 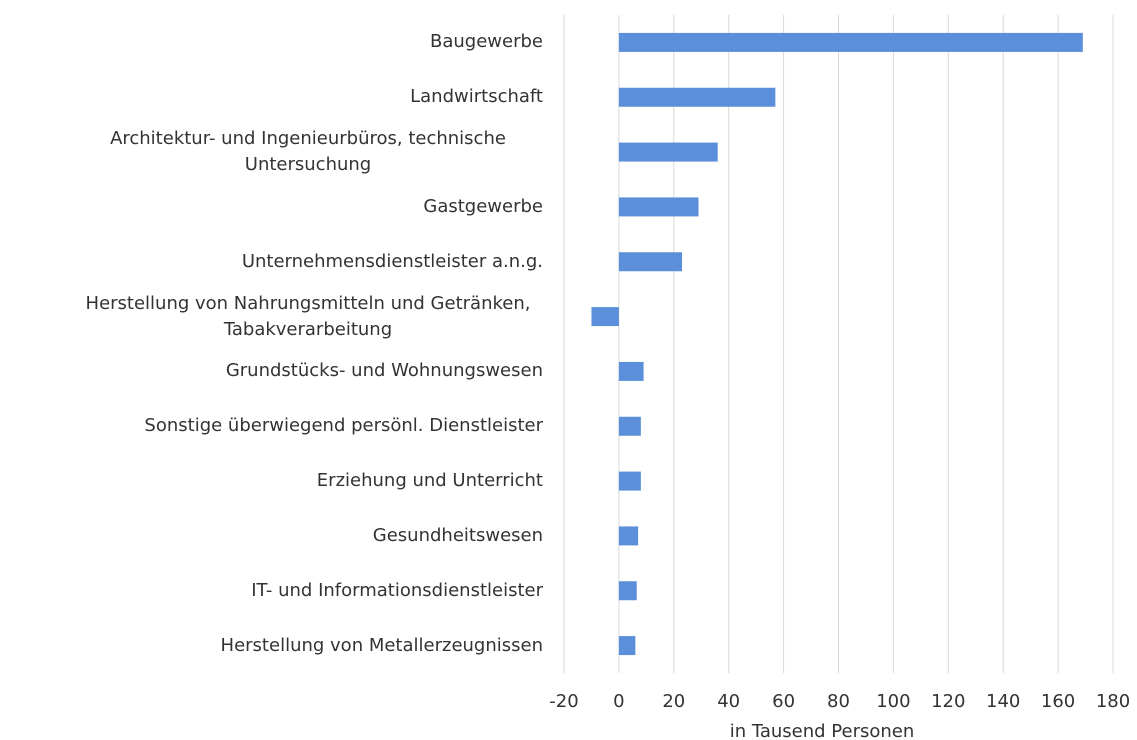 What do you see at coordinates (476, 97) in the screenshot?
I see `category-text: Landwirtschaft` at bounding box center [476, 97].